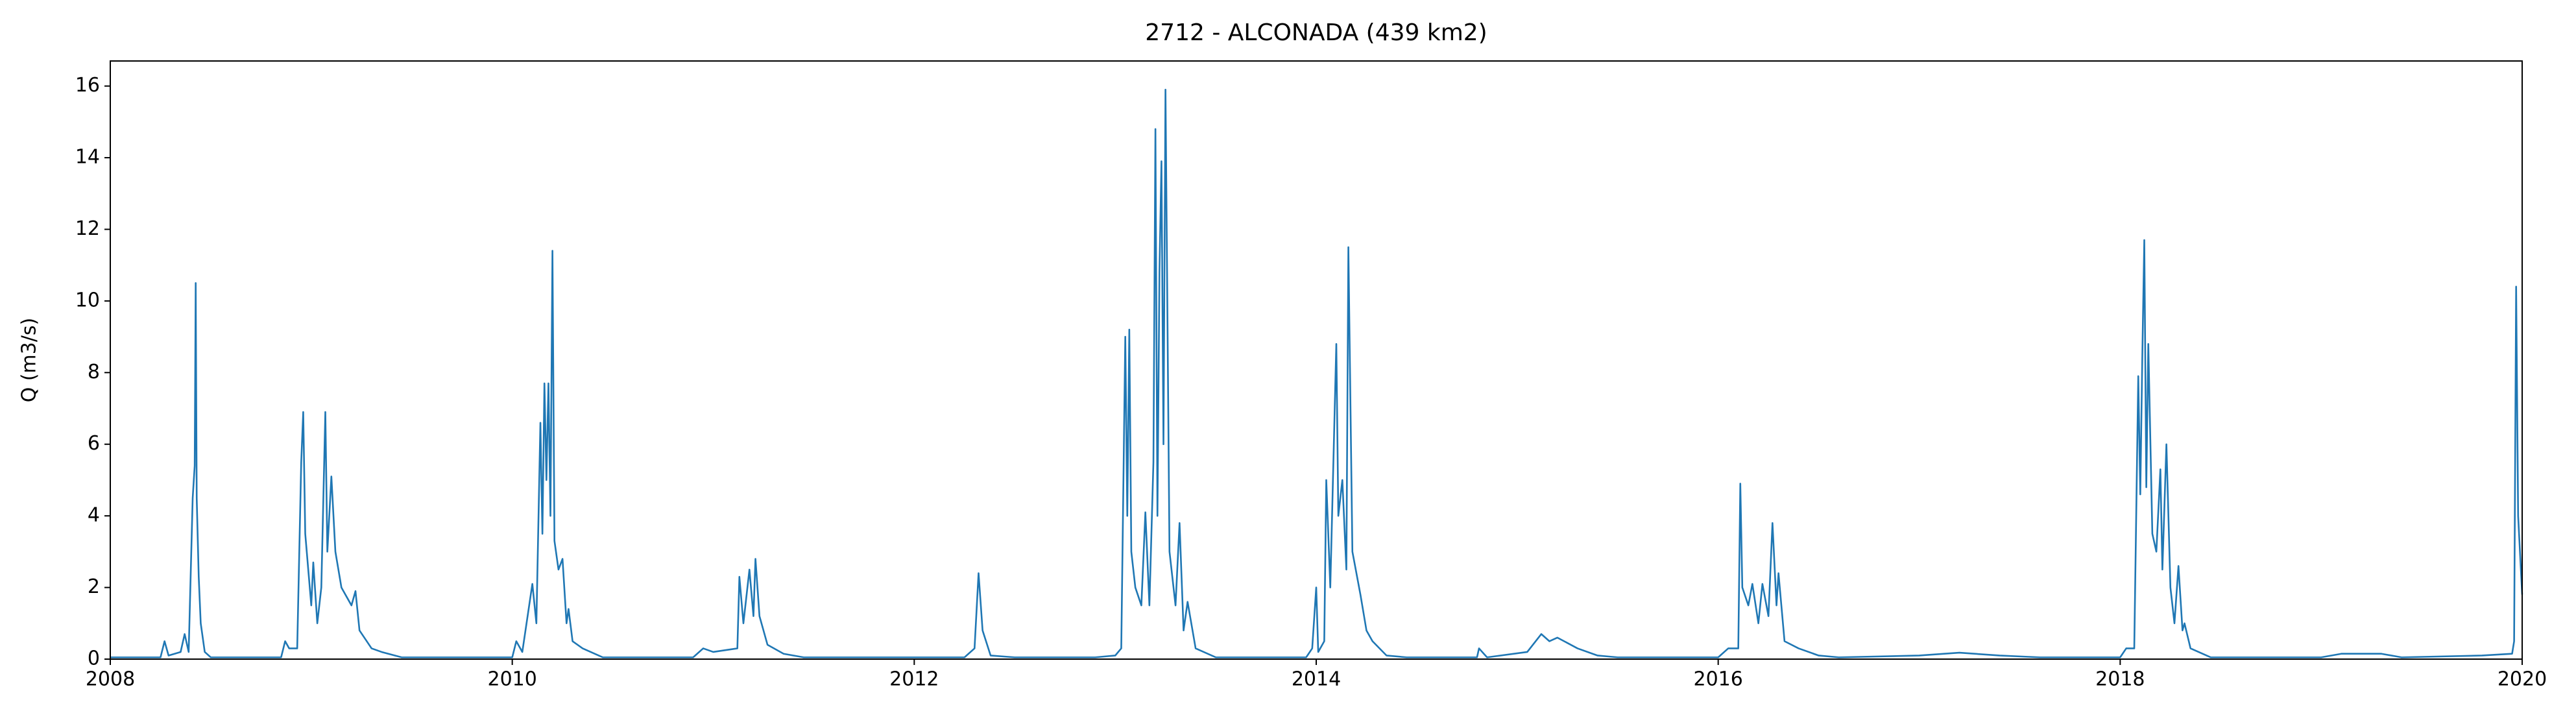  What do you see at coordinates (2120, 679) in the screenshot?
I see `x-tick-label: 2018` at bounding box center [2120, 679].